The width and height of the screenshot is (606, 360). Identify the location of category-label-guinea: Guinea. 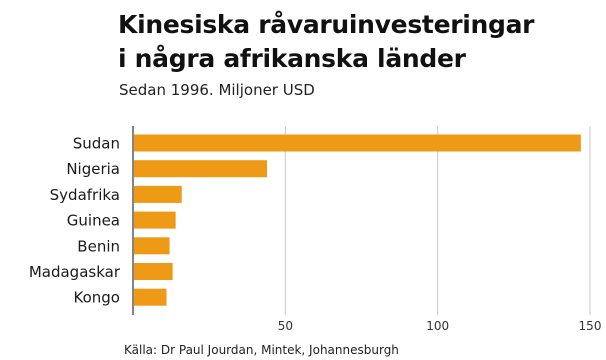
(93, 221).